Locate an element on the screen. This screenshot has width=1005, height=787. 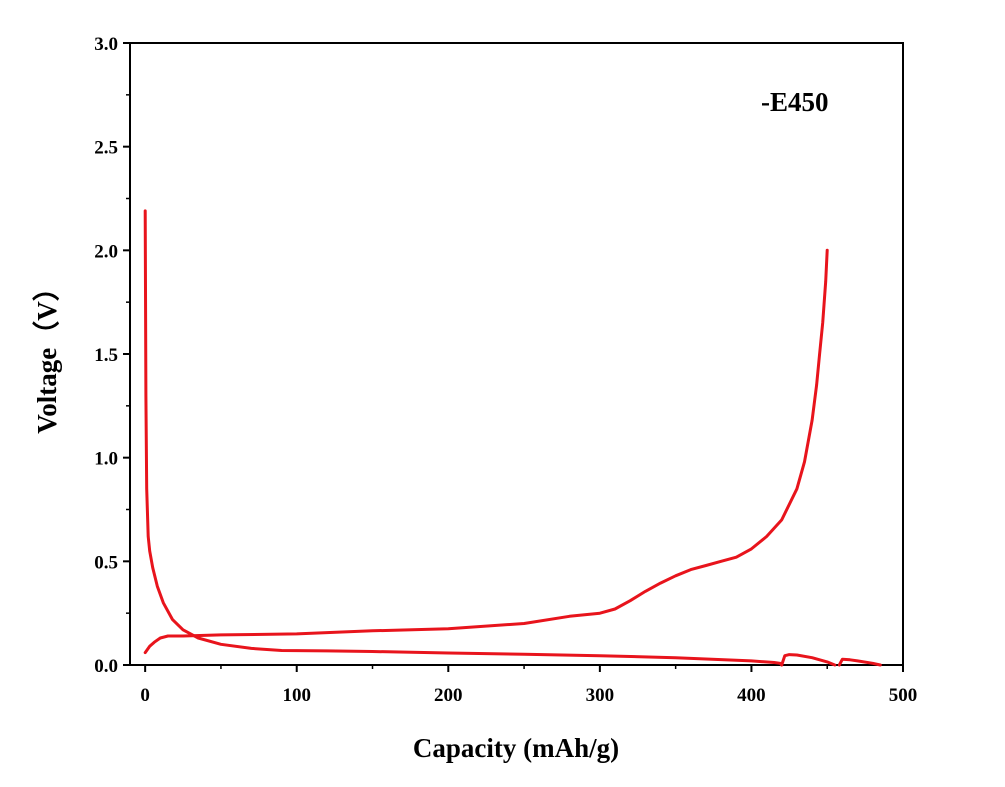
y-tick-label: 2.0 is located at coordinates (106, 251).